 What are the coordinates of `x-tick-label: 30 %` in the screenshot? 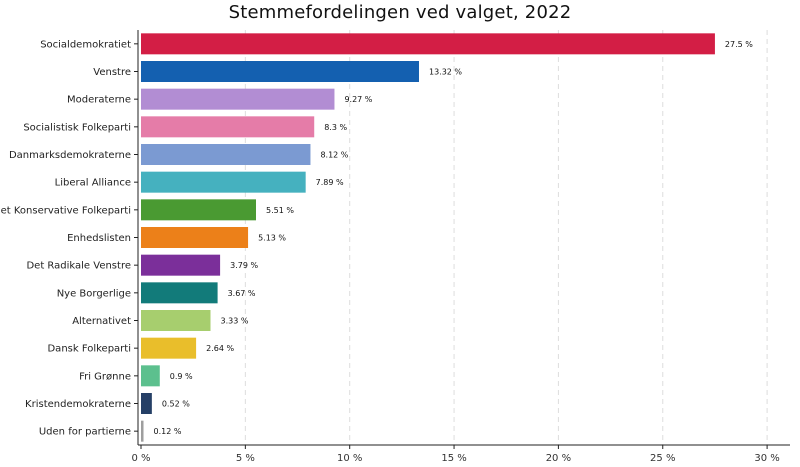 It's located at (766, 458).